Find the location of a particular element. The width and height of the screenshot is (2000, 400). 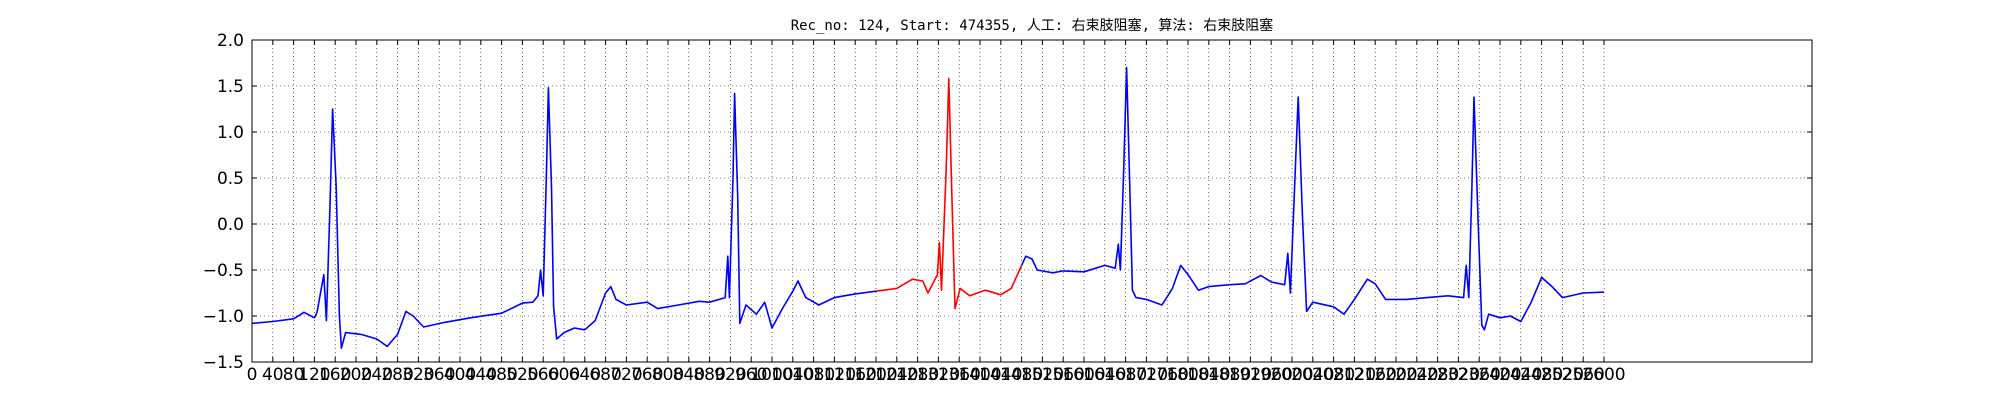

x-tick-label: 1320 is located at coordinates (938, 375).